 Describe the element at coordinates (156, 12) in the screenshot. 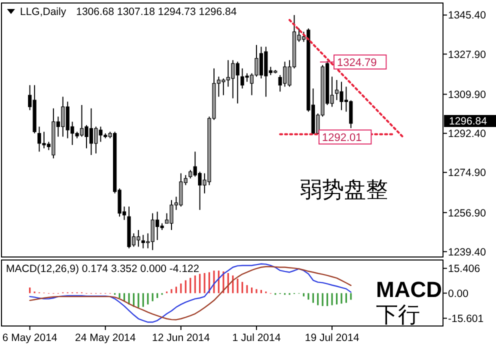

I see `chart-subtitle: 1306.68 1307.18 1294.73 1296.84` at that location.